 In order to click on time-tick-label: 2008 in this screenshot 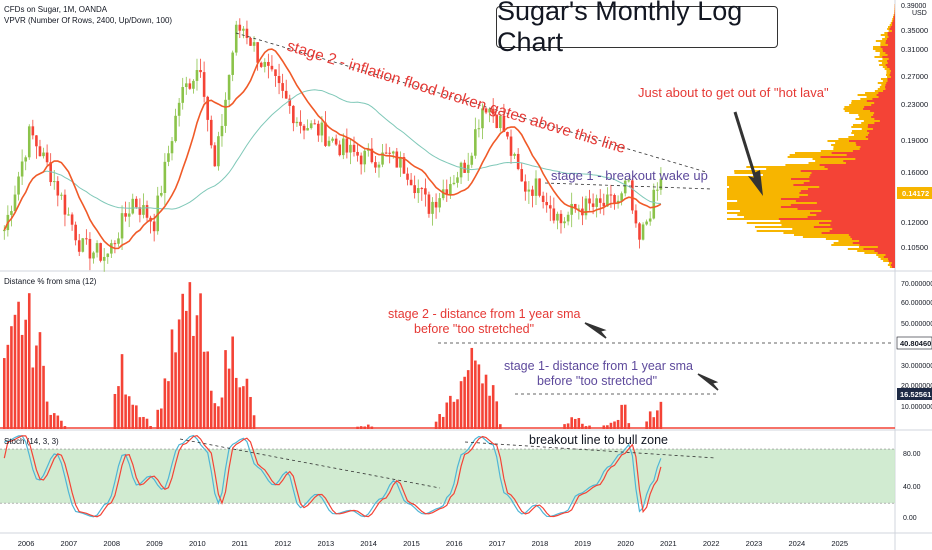, I will do `click(111, 543)`.